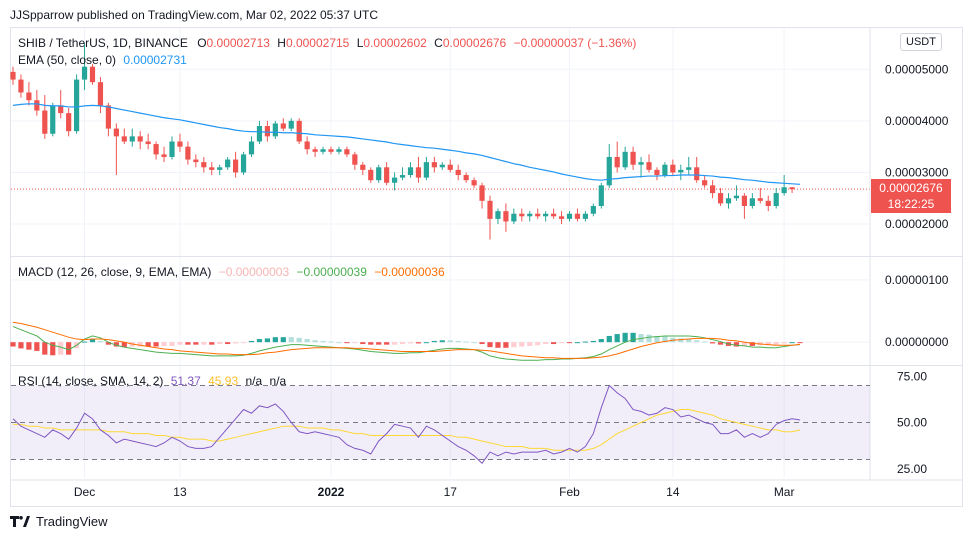  I want to click on x-tick-label: Feb, so click(569, 492).